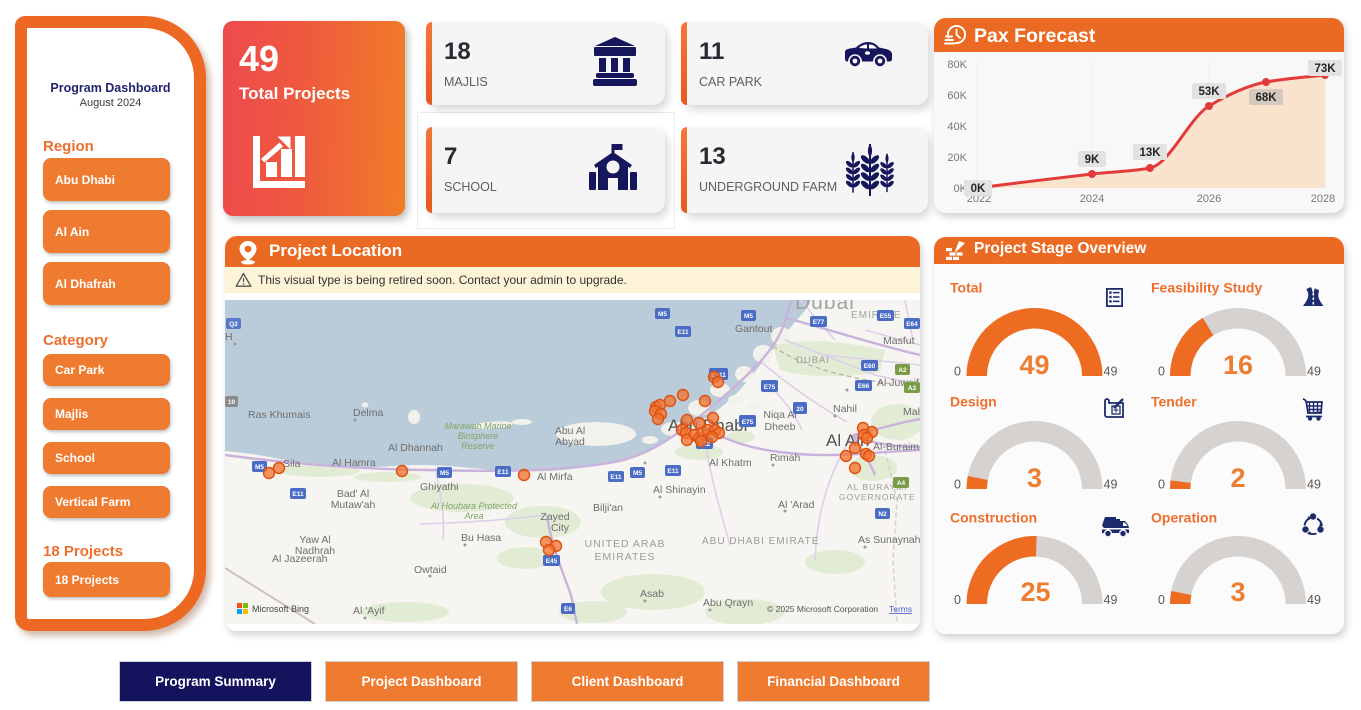  I want to click on svg-text: Al Jazeerah, so click(300, 559).